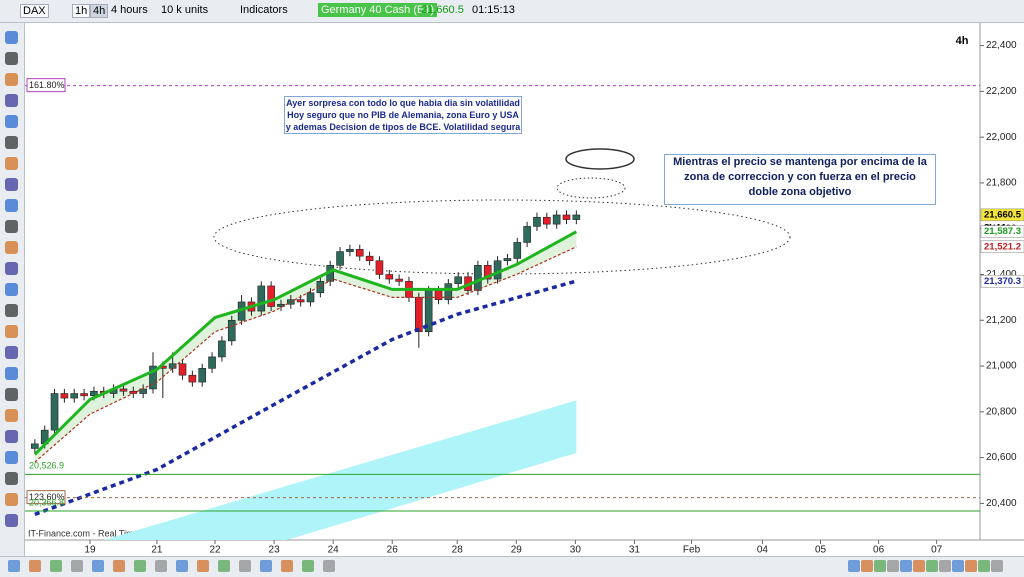 The image size is (1024, 577). What do you see at coordinates (937, 550) in the screenshot?
I see `x-tick-label: 07` at bounding box center [937, 550].